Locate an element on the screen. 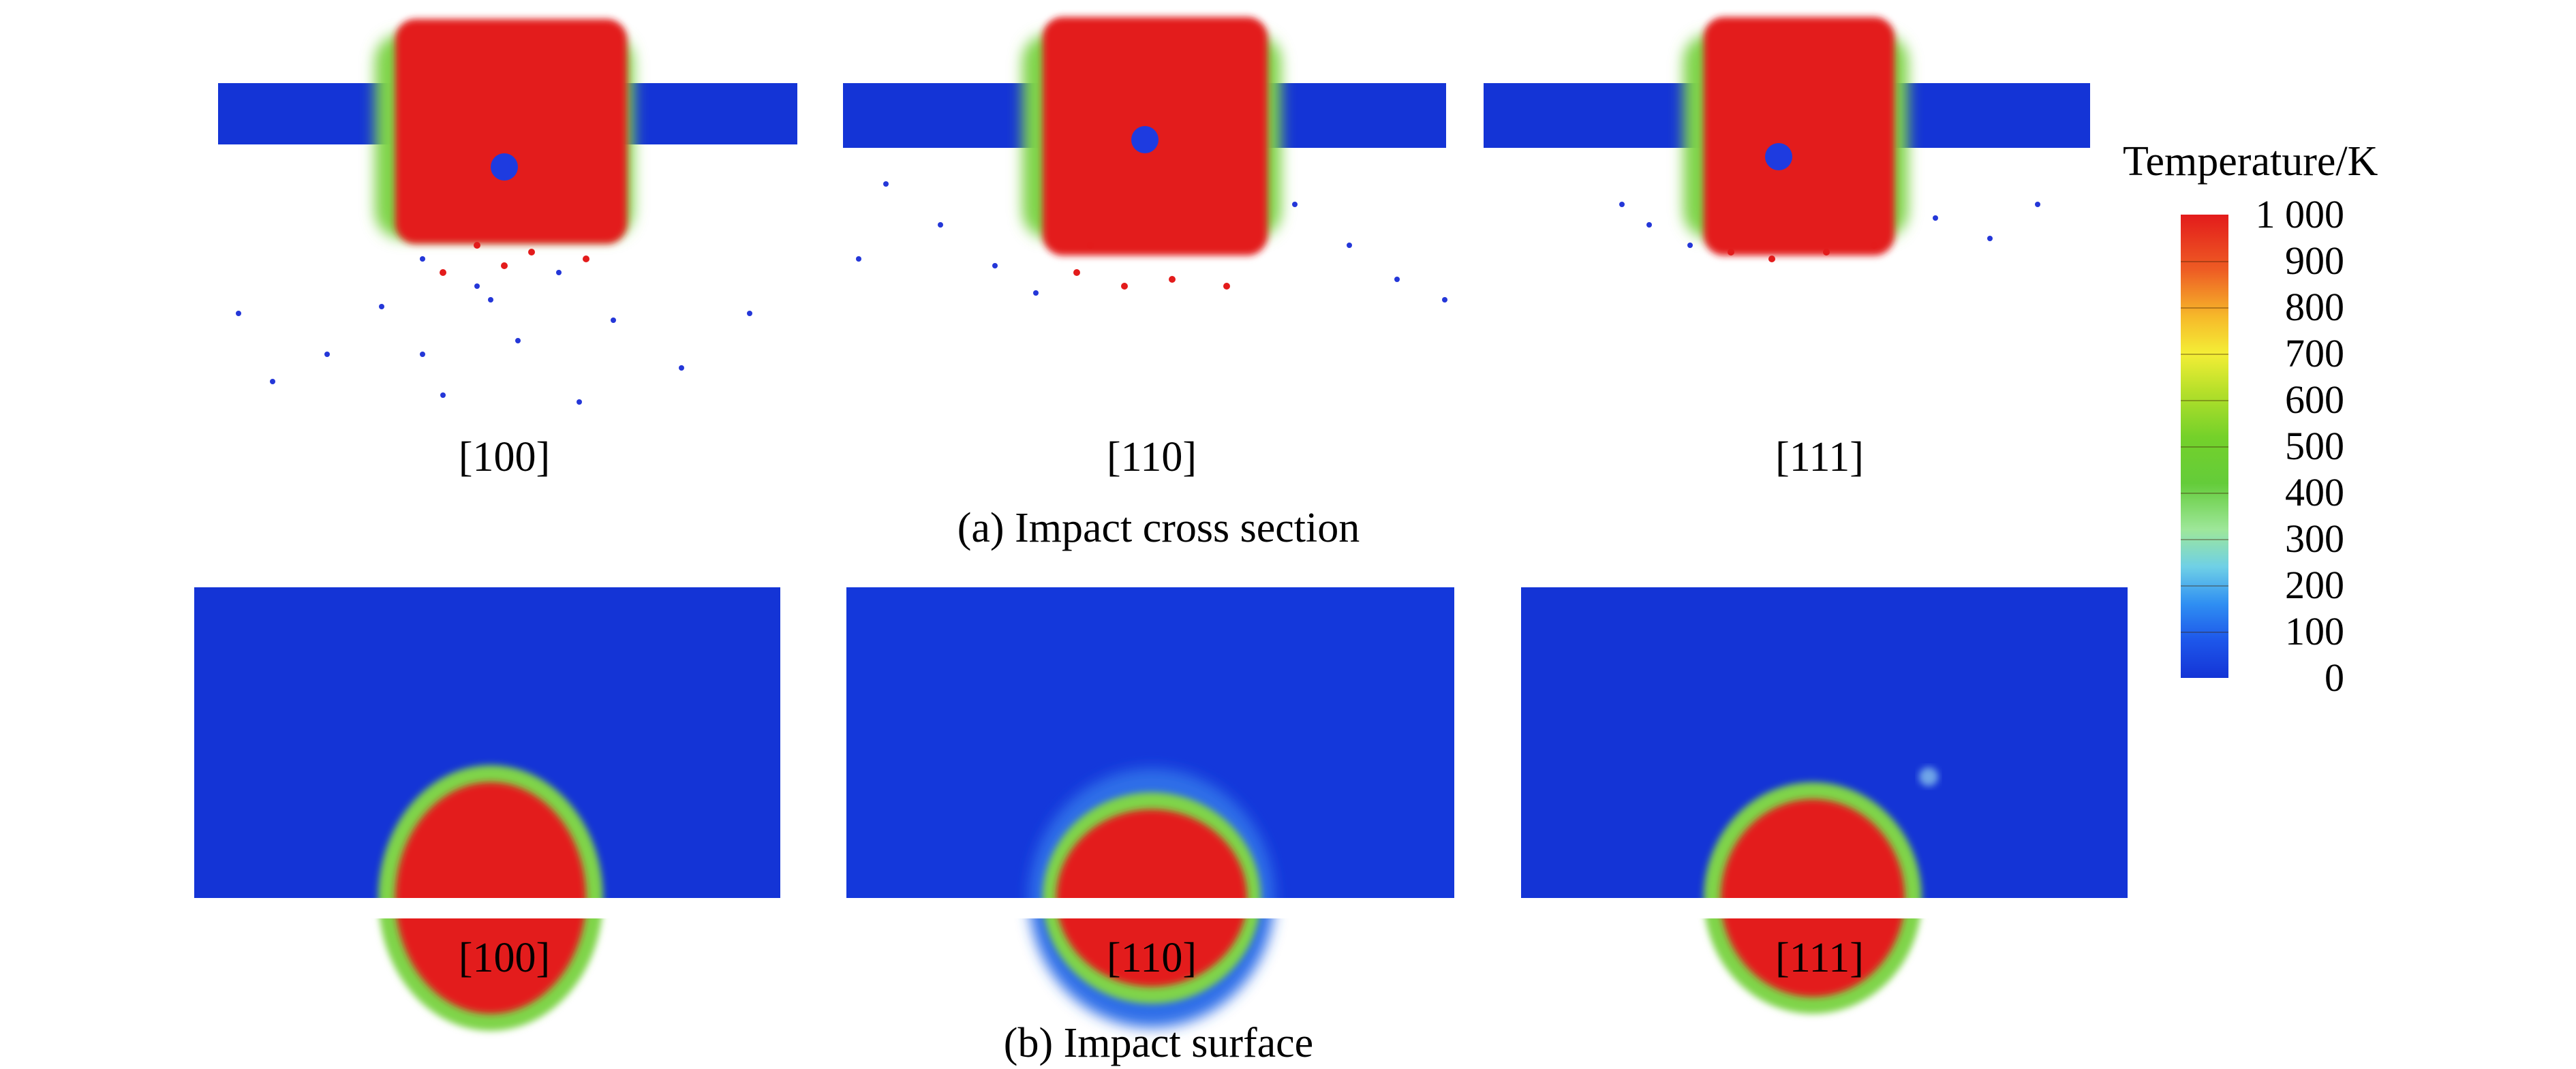  panel-label-b-111: [111] is located at coordinates (1819, 958).